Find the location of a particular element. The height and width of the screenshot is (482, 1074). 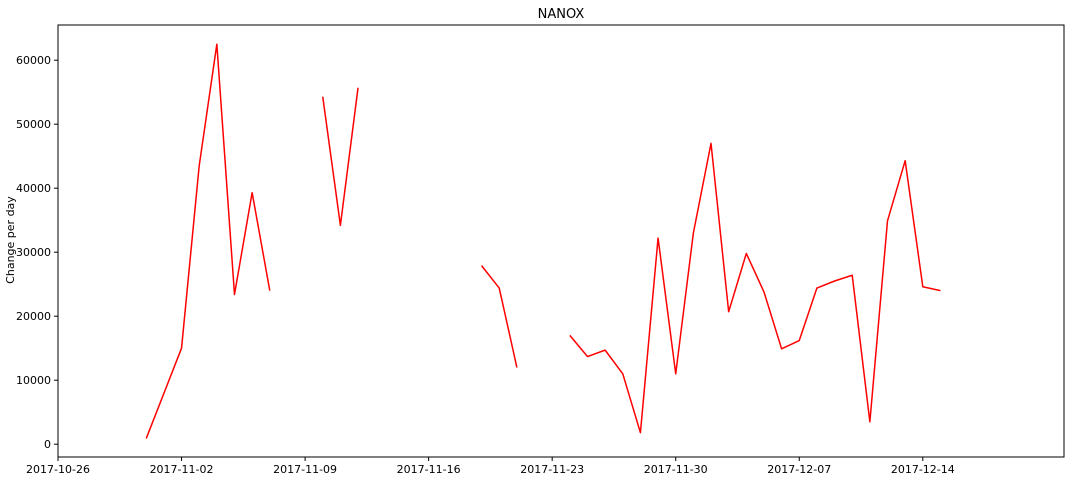

y-tick-label: 20000 is located at coordinates (33, 316).